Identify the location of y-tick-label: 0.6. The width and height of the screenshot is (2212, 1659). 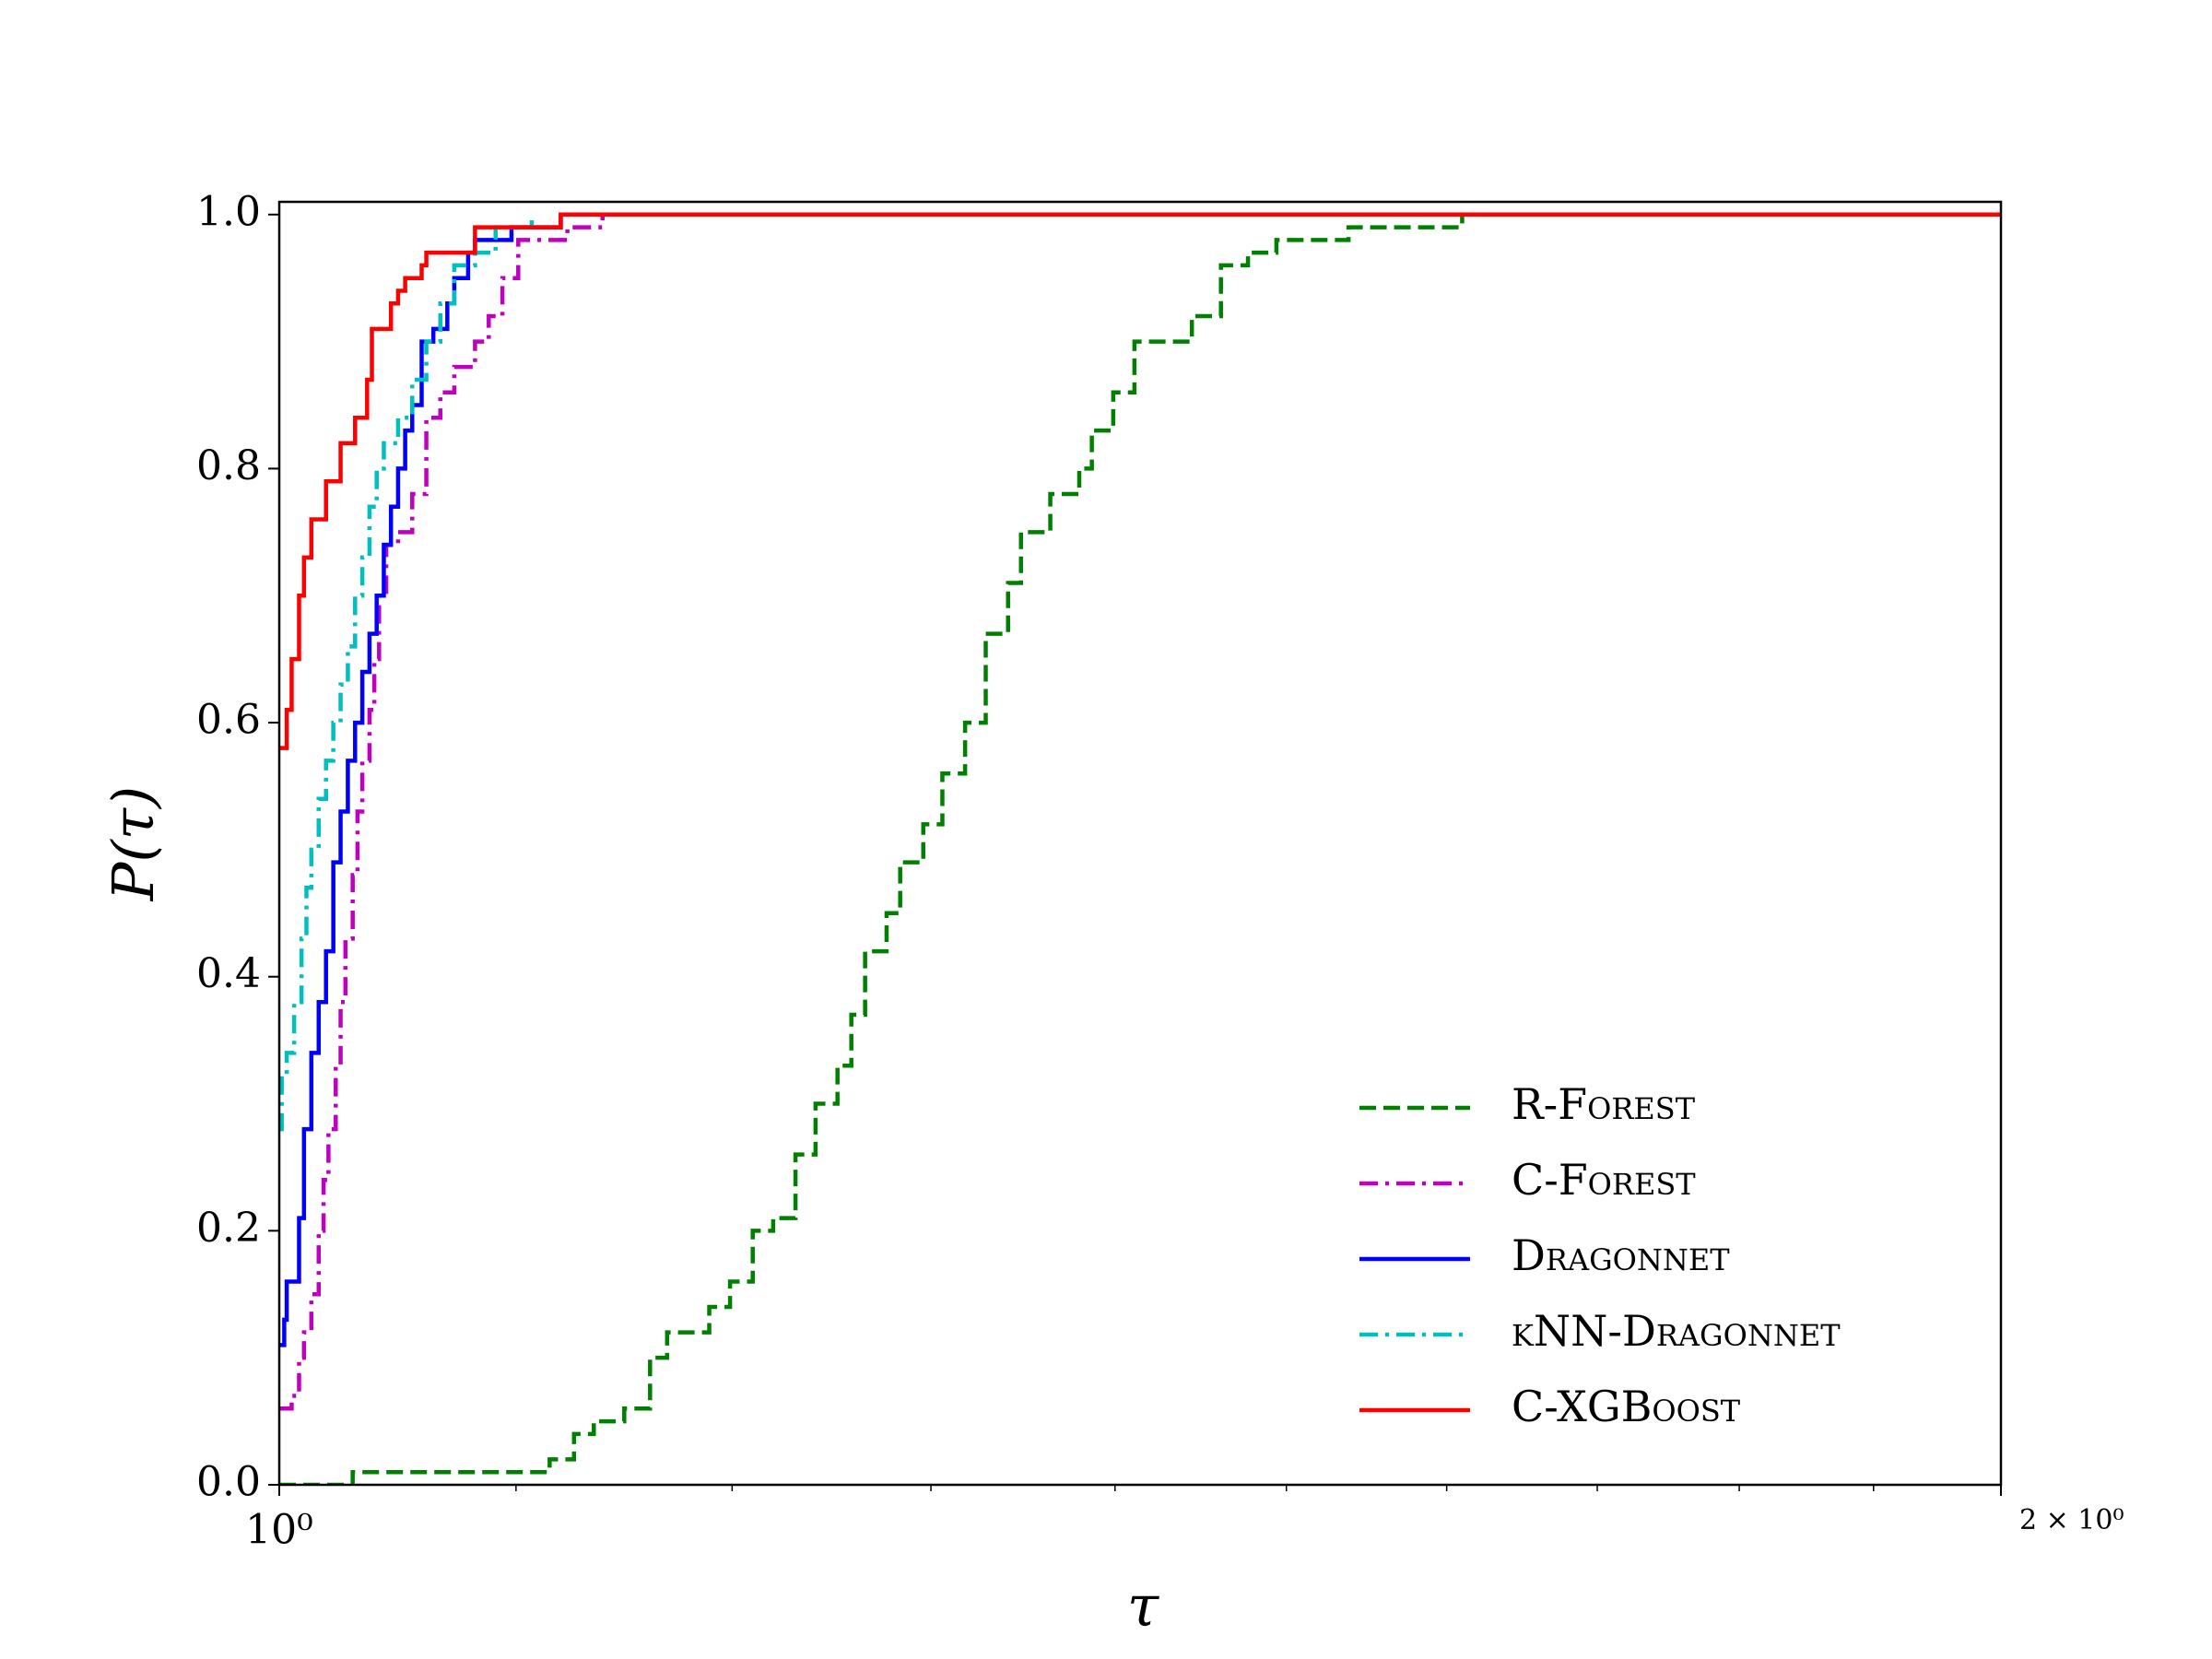
(228, 720).